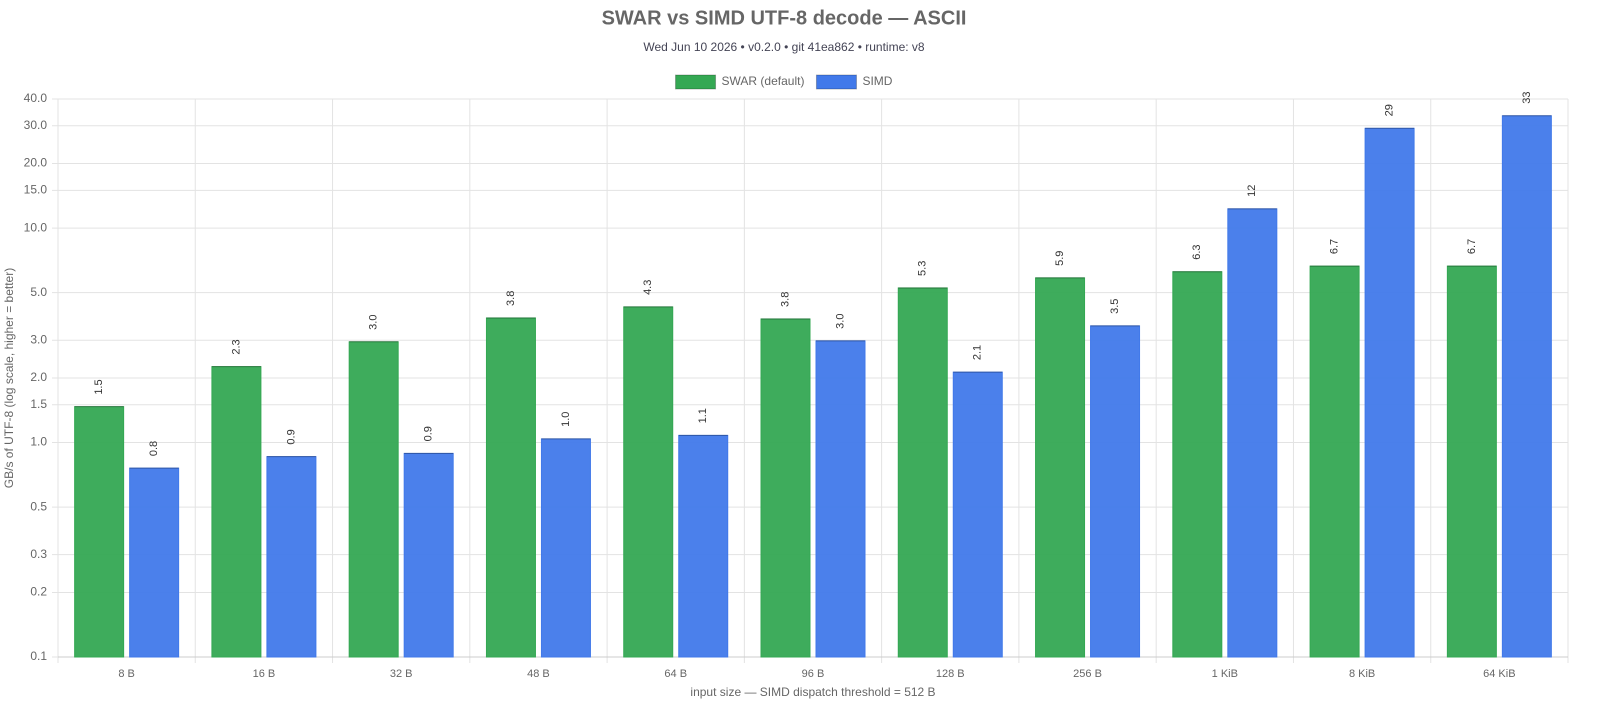 This screenshot has height=720, width=1600. What do you see at coordinates (978, 352) in the screenshot?
I see `data-label: 2.1` at bounding box center [978, 352].